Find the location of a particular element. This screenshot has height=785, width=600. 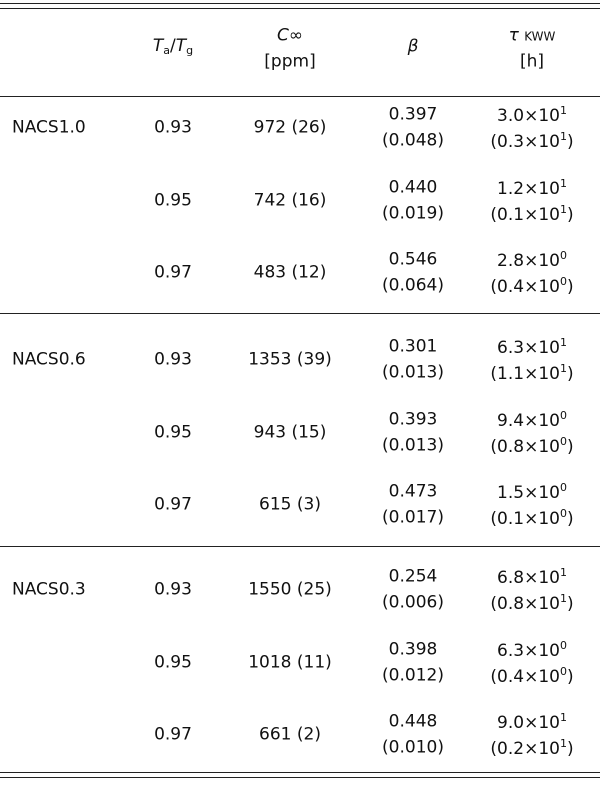

tau-error: (0.8×101) is located at coordinates (531, 603).